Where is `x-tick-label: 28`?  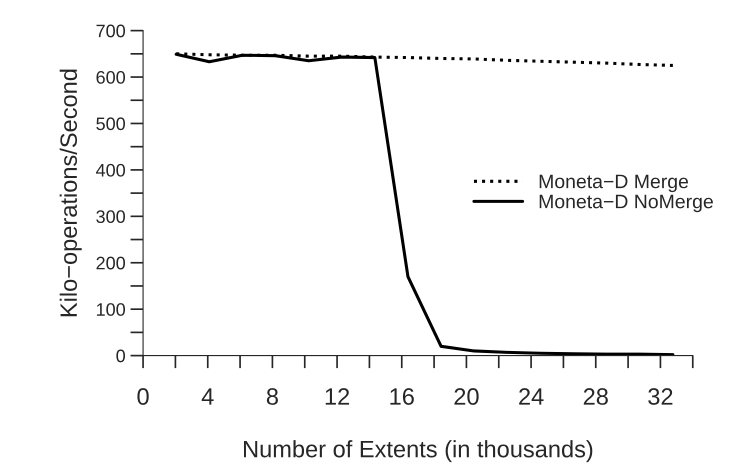
x-tick-label: 28 is located at coordinates (596, 396).